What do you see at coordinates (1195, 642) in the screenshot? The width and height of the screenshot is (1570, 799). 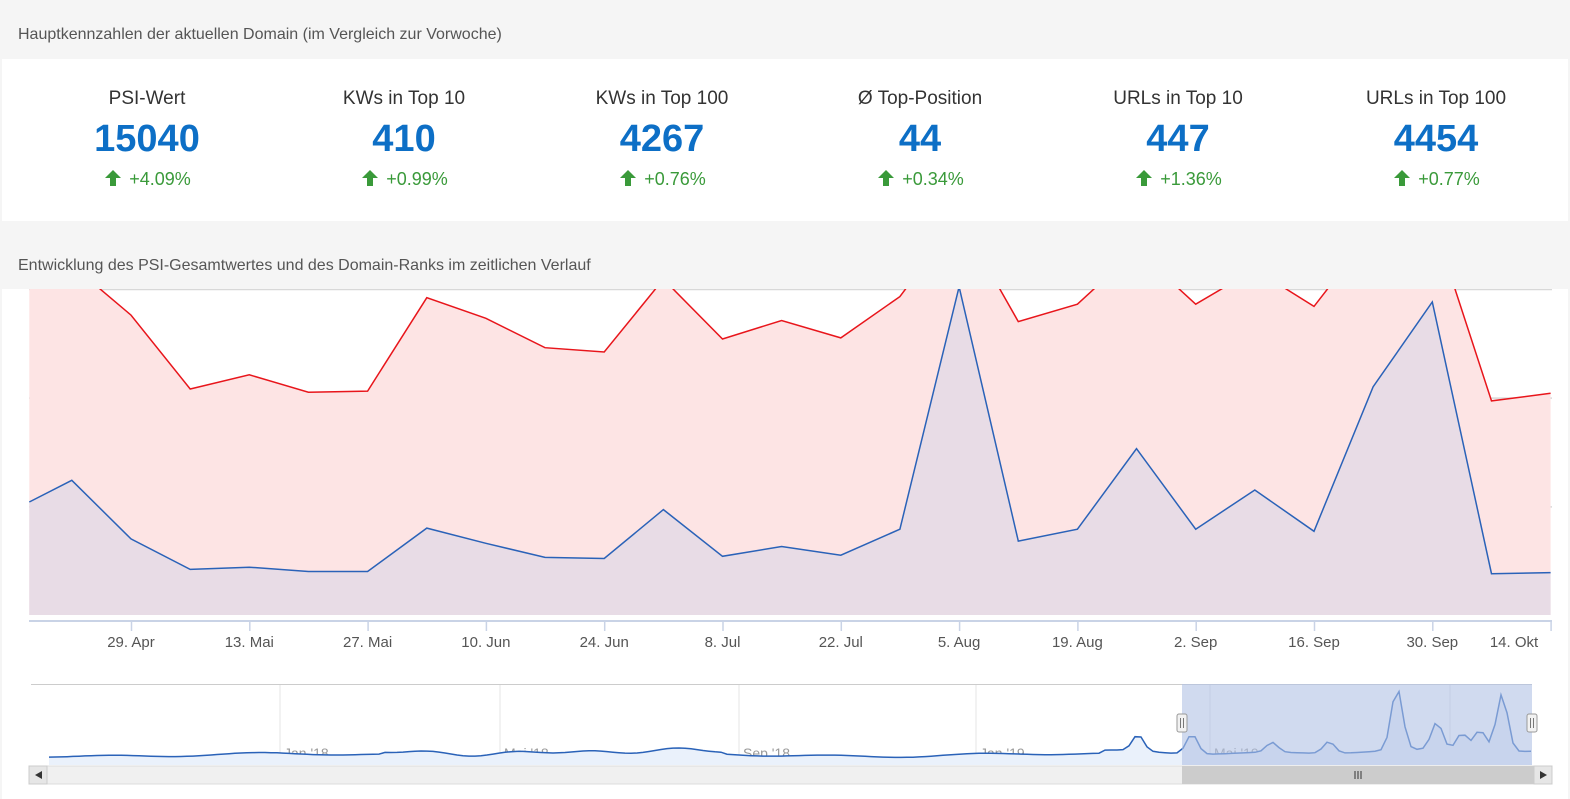 I see `x-tick-label: 2. Sep` at bounding box center [1195, 642].